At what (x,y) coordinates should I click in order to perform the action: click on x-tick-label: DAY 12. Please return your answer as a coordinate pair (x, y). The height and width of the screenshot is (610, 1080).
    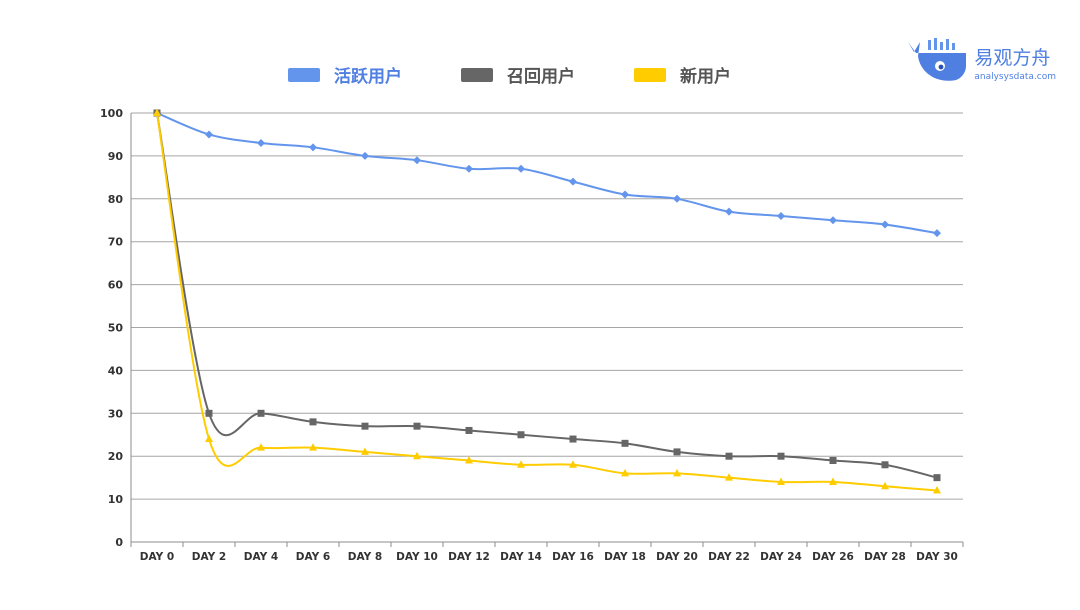
    Looking at the image, I should click on (469, 557).